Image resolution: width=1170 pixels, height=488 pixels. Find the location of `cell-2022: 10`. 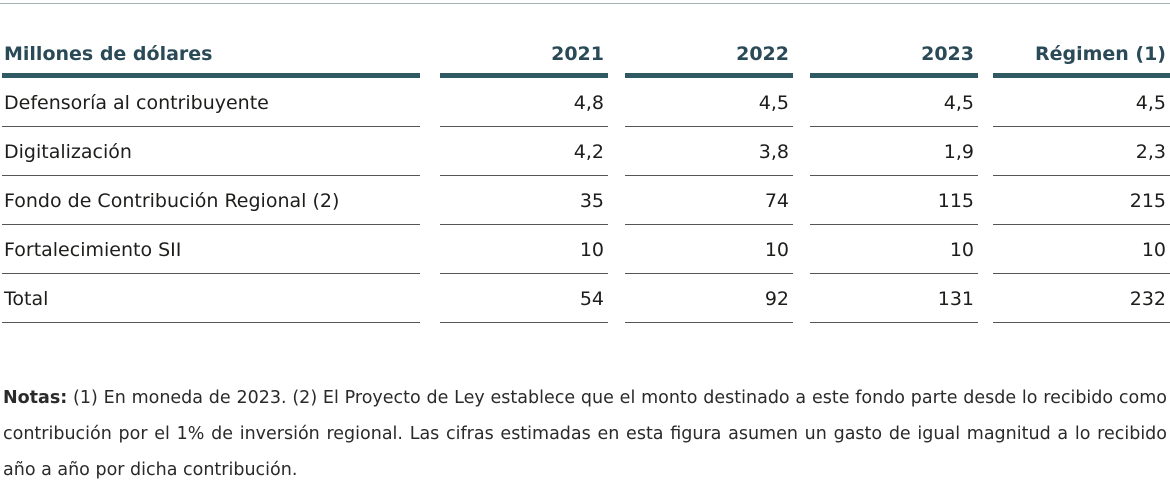

cell-2022: 10 is located at coordinates (709, 249).